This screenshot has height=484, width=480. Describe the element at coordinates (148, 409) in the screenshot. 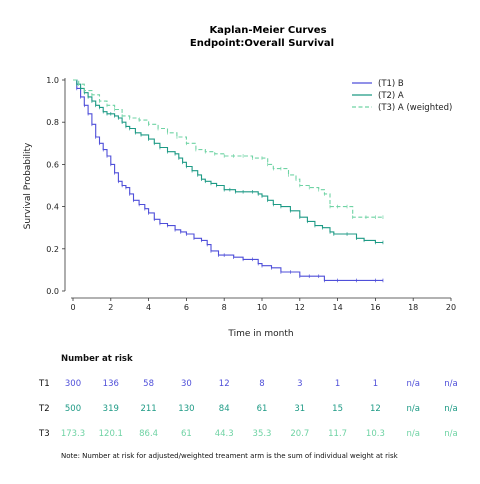

I see `risk-cell: 211` at that location.